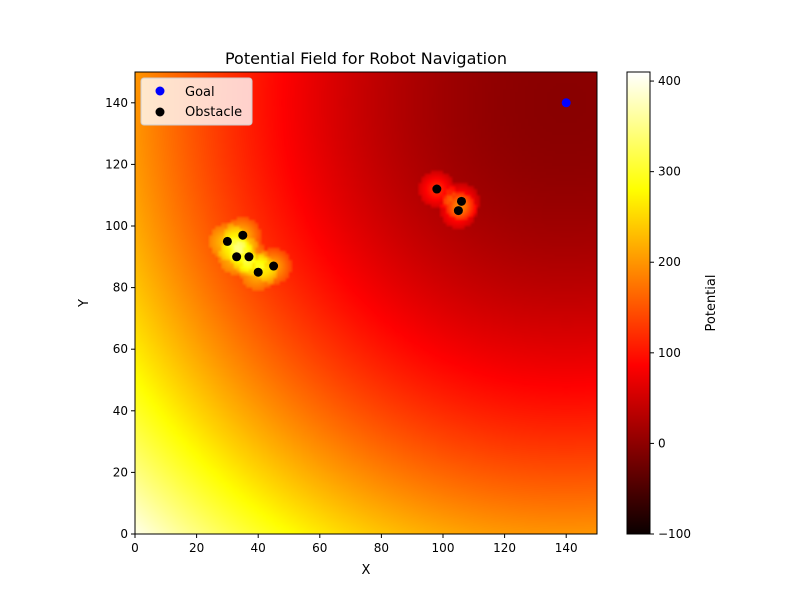 The height and width of the screenshot is (600, 800). Describe the element at coordinates (566, 103) in the screenshot. I see `goal-point` at that location.